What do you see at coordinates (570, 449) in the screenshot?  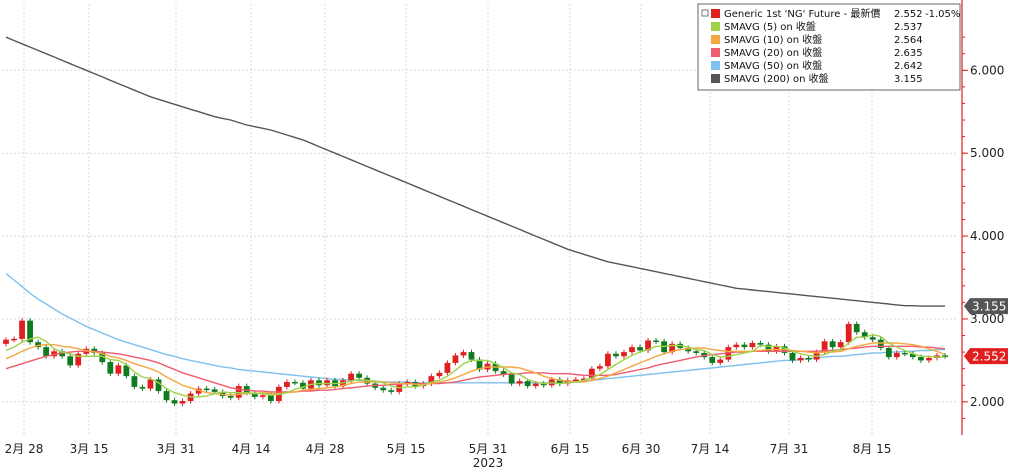 I see `x-tick-label: 6月 15` at bounding box center [570, 449].